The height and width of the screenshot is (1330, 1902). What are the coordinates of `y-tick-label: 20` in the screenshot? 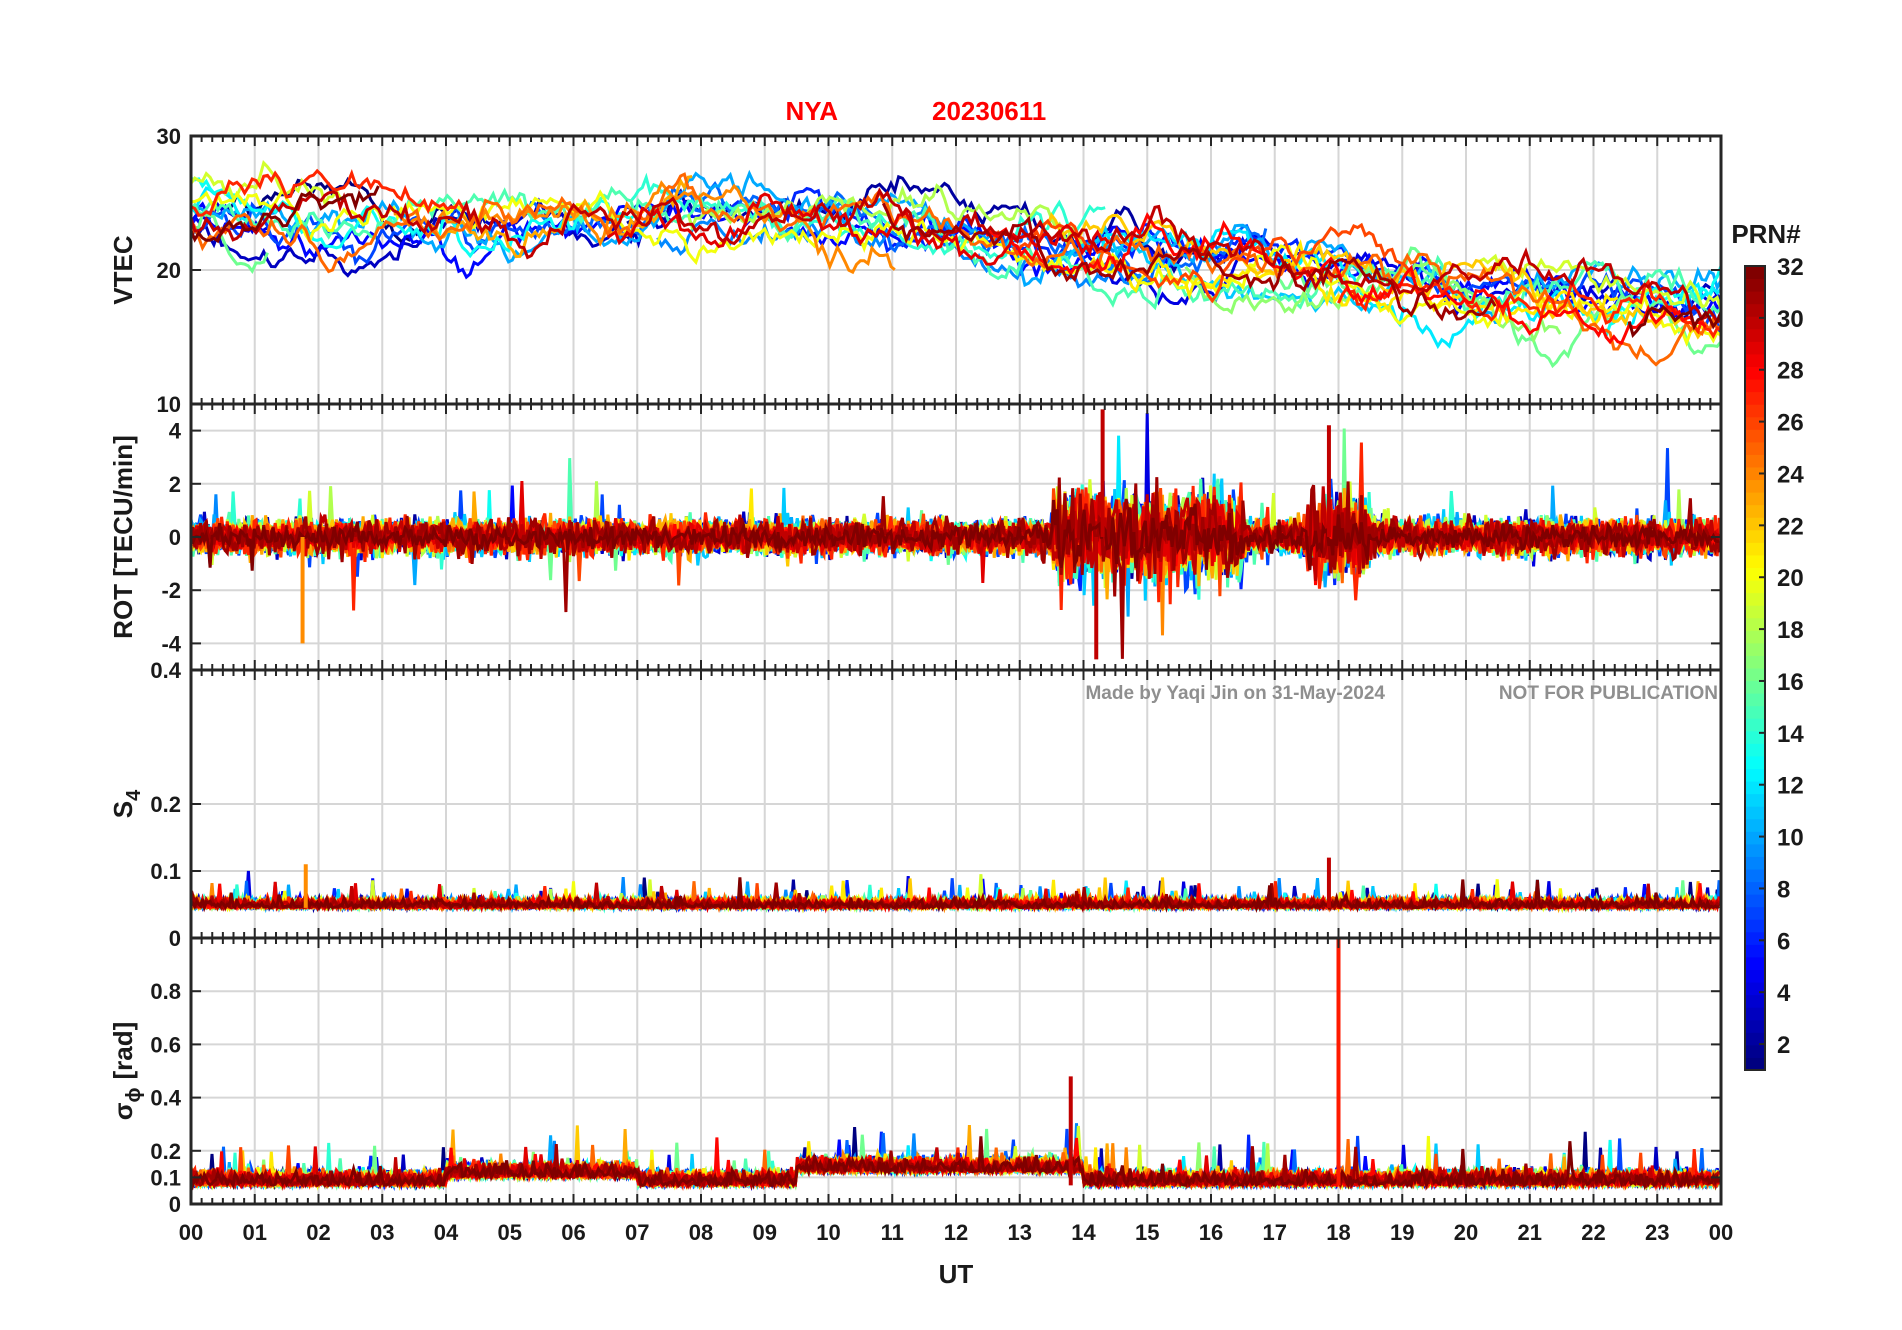 It's located at (169, 270).